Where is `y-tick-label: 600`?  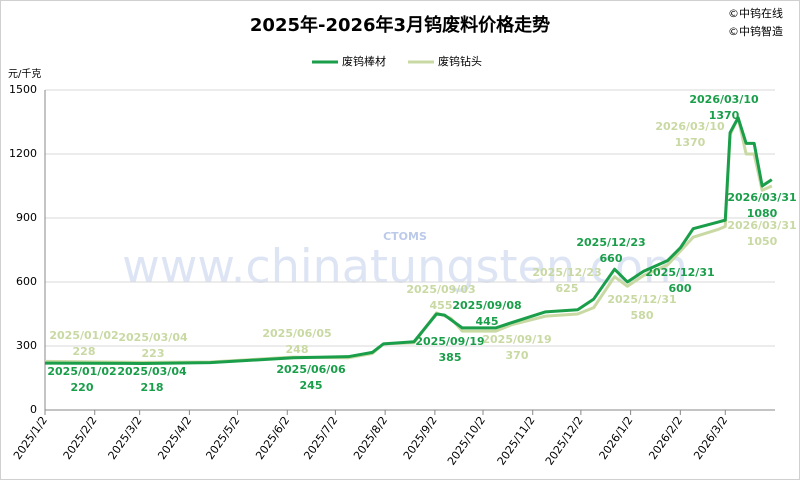 y-tick-label: 600 is located at coordinates (26, 281).